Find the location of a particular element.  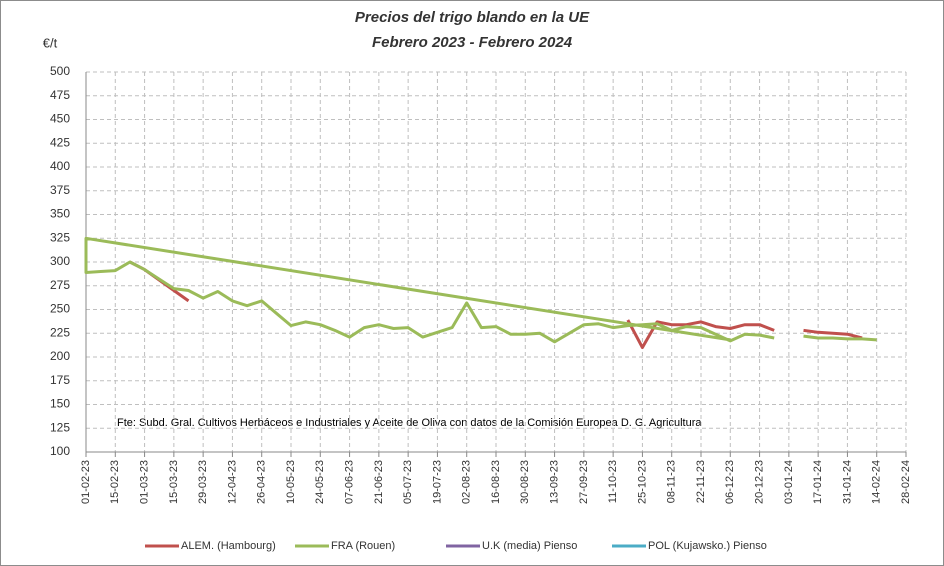

x-tick-label: 31-01-24 is located at coordinates (847, 482).